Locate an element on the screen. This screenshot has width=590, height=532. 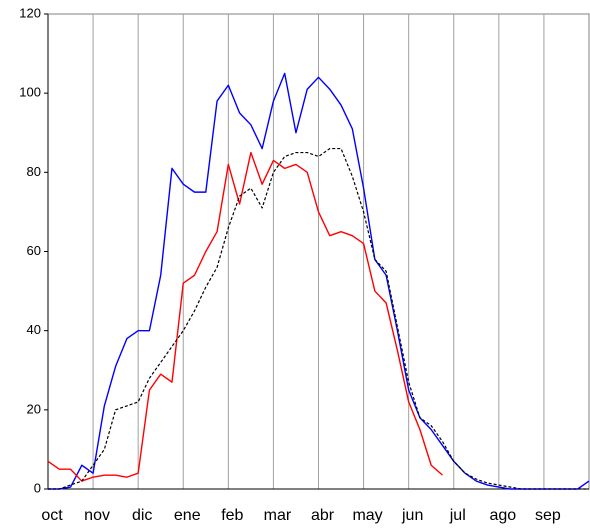
y-tick-label: 120 is located at coordinates (30, 12).